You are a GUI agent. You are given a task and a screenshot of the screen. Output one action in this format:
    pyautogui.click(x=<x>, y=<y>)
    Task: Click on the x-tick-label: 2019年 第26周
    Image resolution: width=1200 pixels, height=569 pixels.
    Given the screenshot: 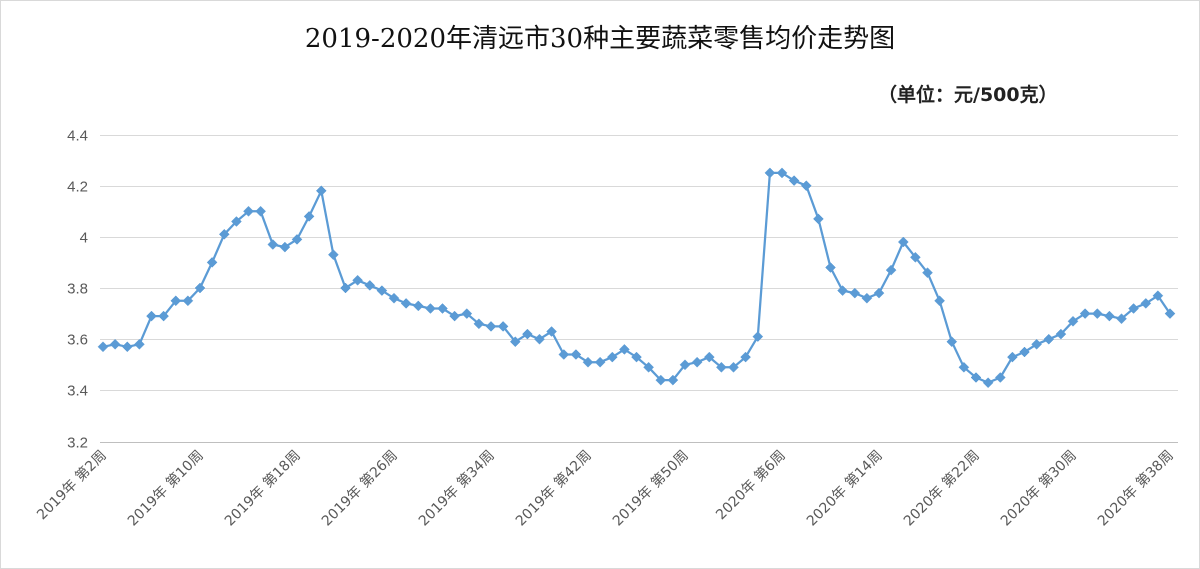 What is the action you would take?
    pyautogui.click(x=359, y=488)
    